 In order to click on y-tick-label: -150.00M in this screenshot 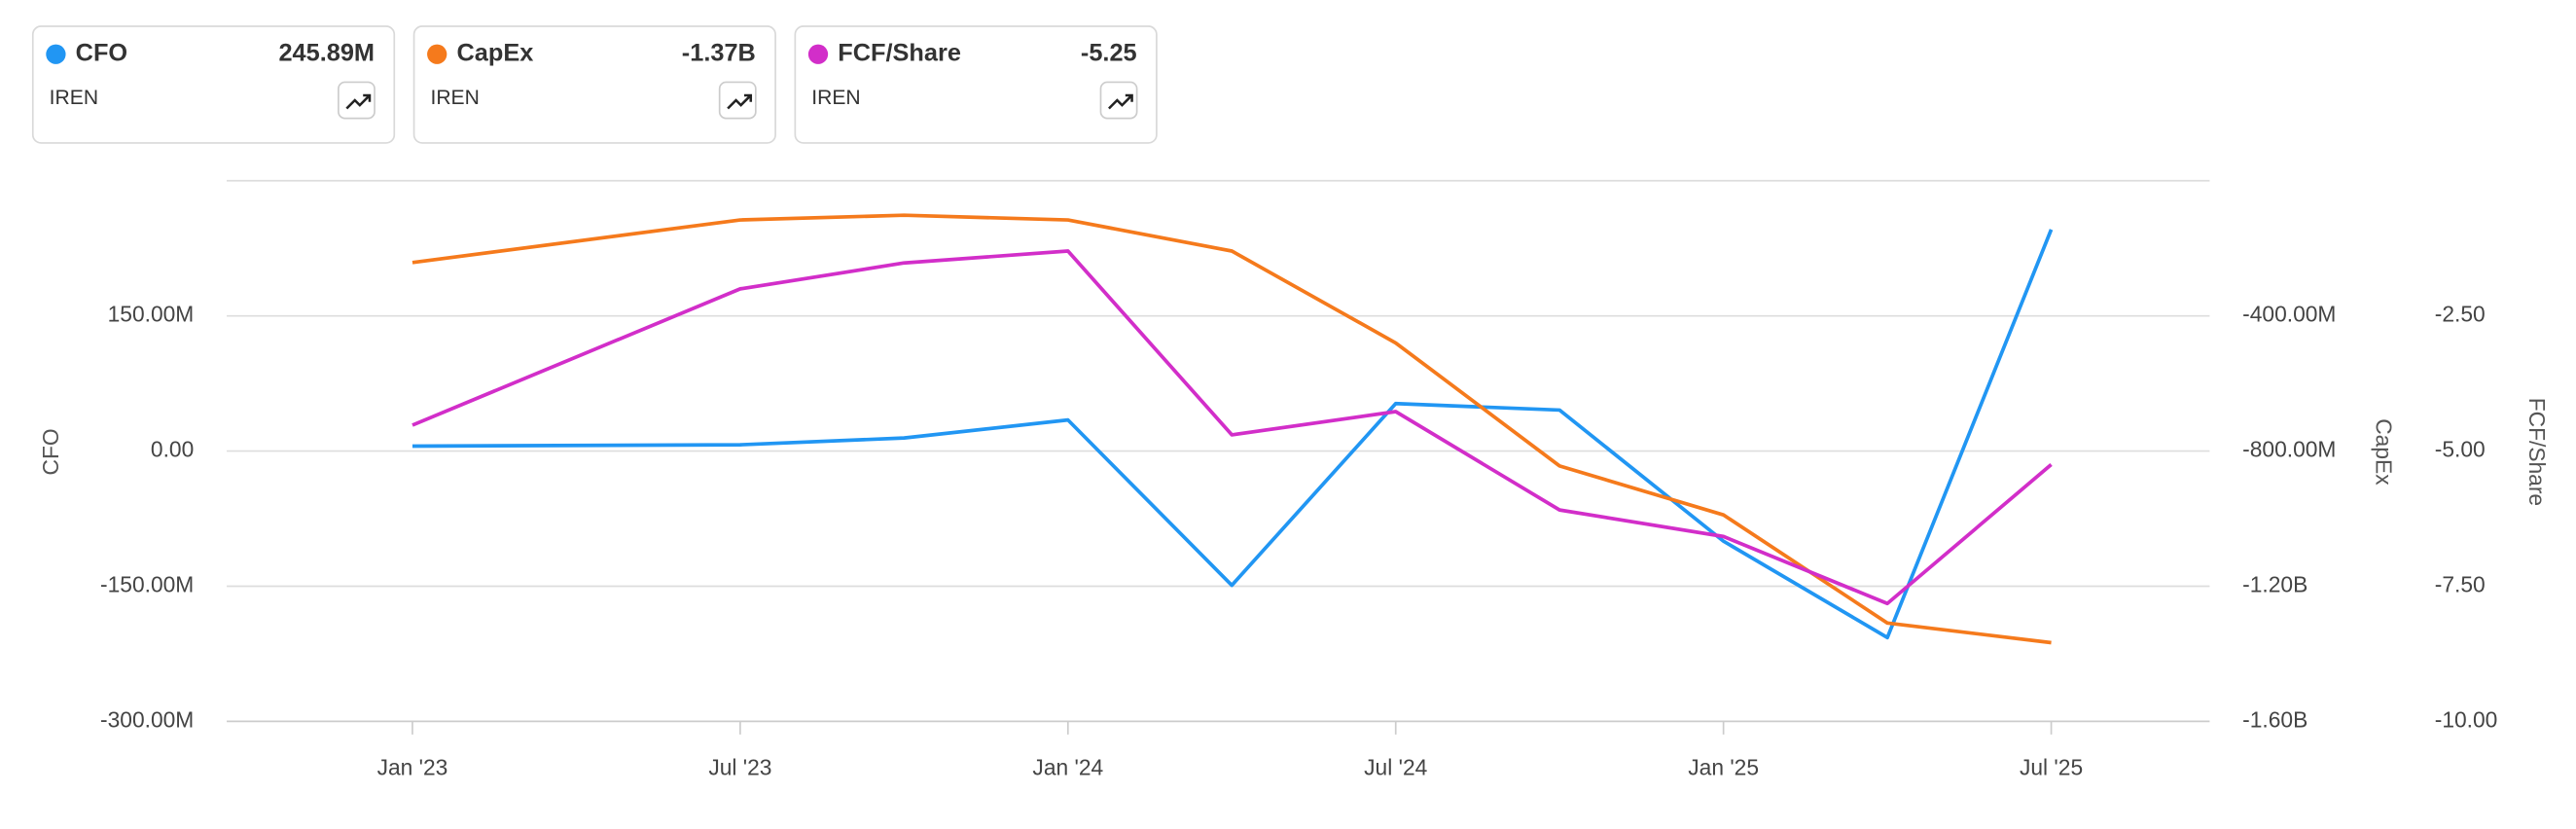, I will do `click(147, 583)`.